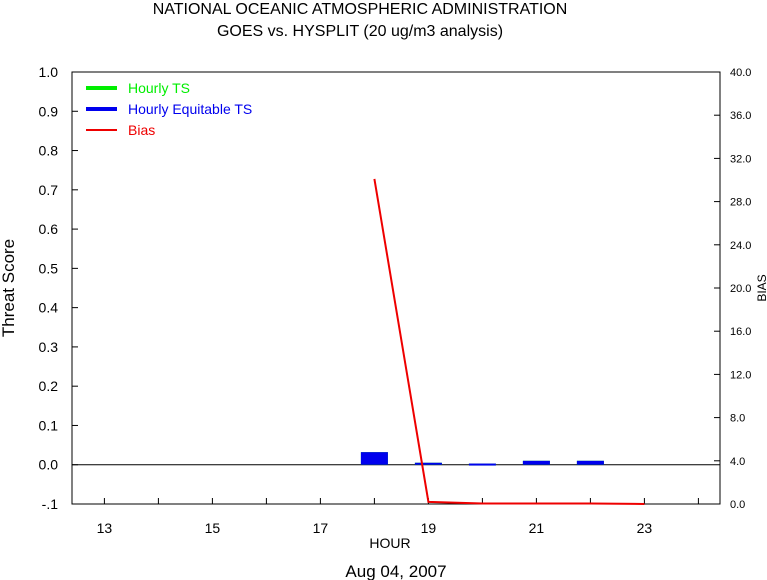  Describe the element at coordinates (740, 159) in the screenshot. I see `y2-tick-label: 32.0` at that location.